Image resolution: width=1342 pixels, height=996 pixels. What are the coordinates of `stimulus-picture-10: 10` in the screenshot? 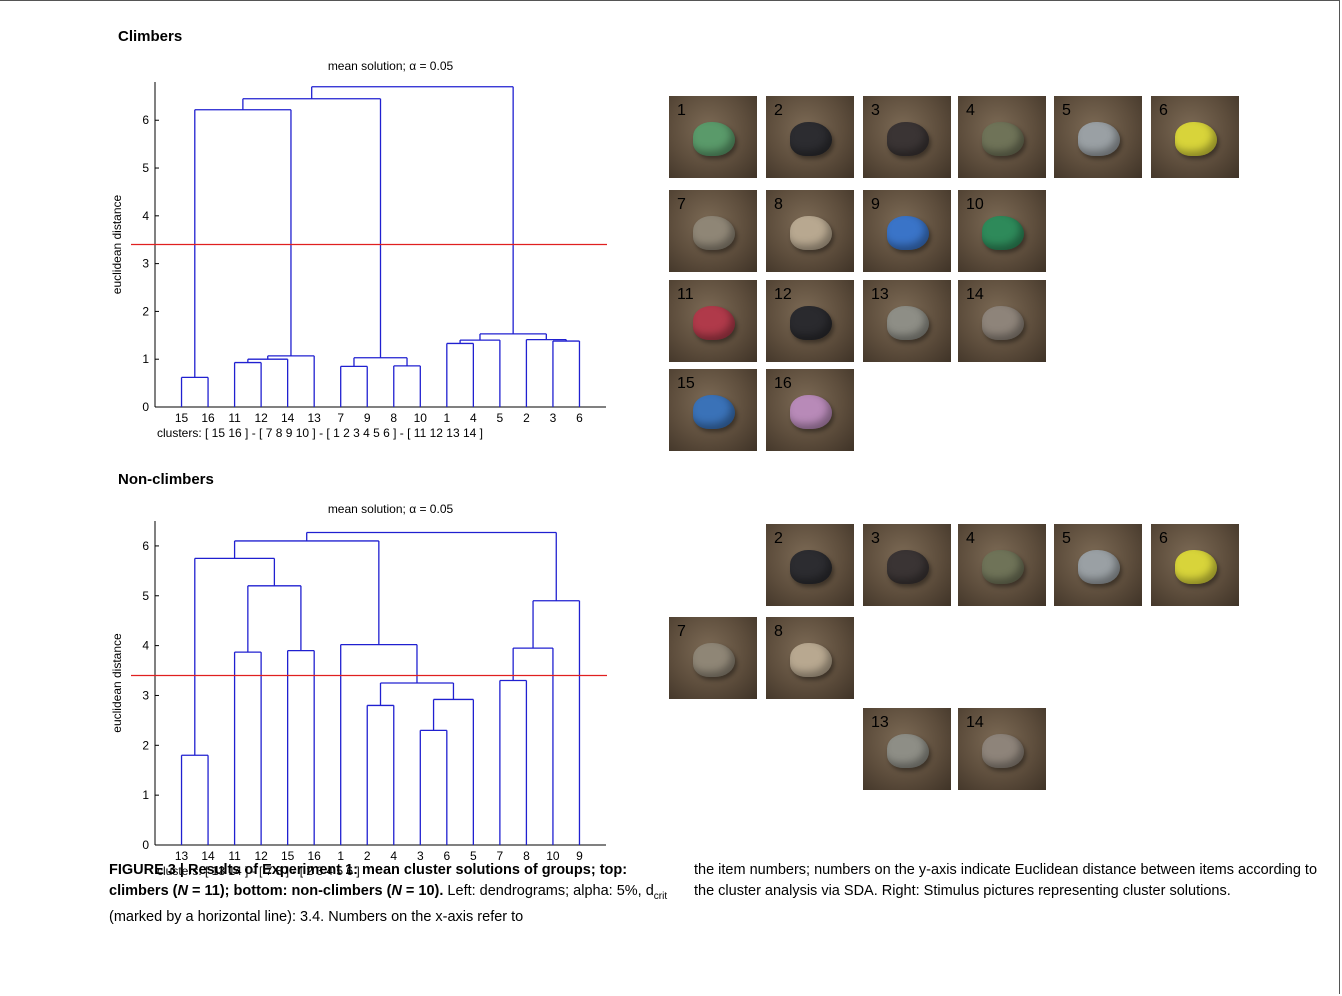 It's located at (1002, 231).